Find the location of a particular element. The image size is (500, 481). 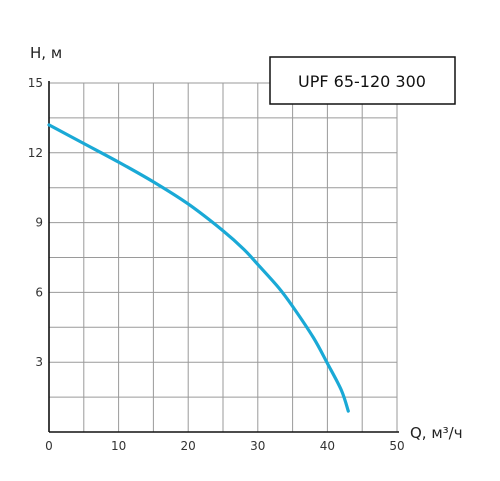

x-tick-label: 20 is located at coordinates (188, 446).